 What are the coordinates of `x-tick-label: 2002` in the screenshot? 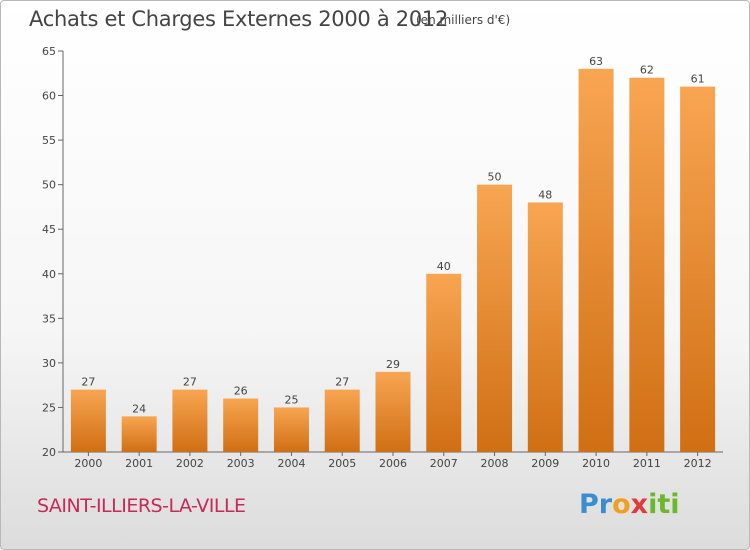 It's located at (190, 463).